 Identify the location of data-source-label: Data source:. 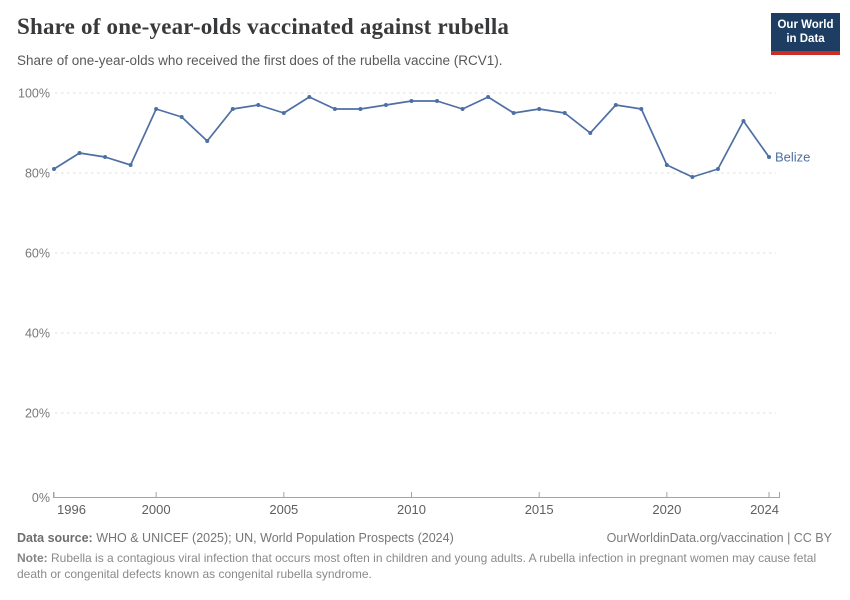
(55, 538).